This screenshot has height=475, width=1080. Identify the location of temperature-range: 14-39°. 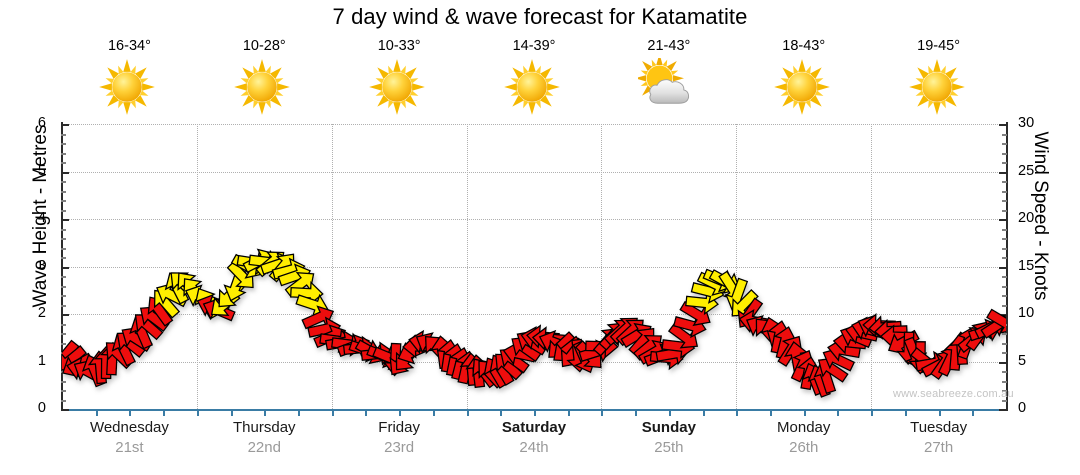
(534, 46).